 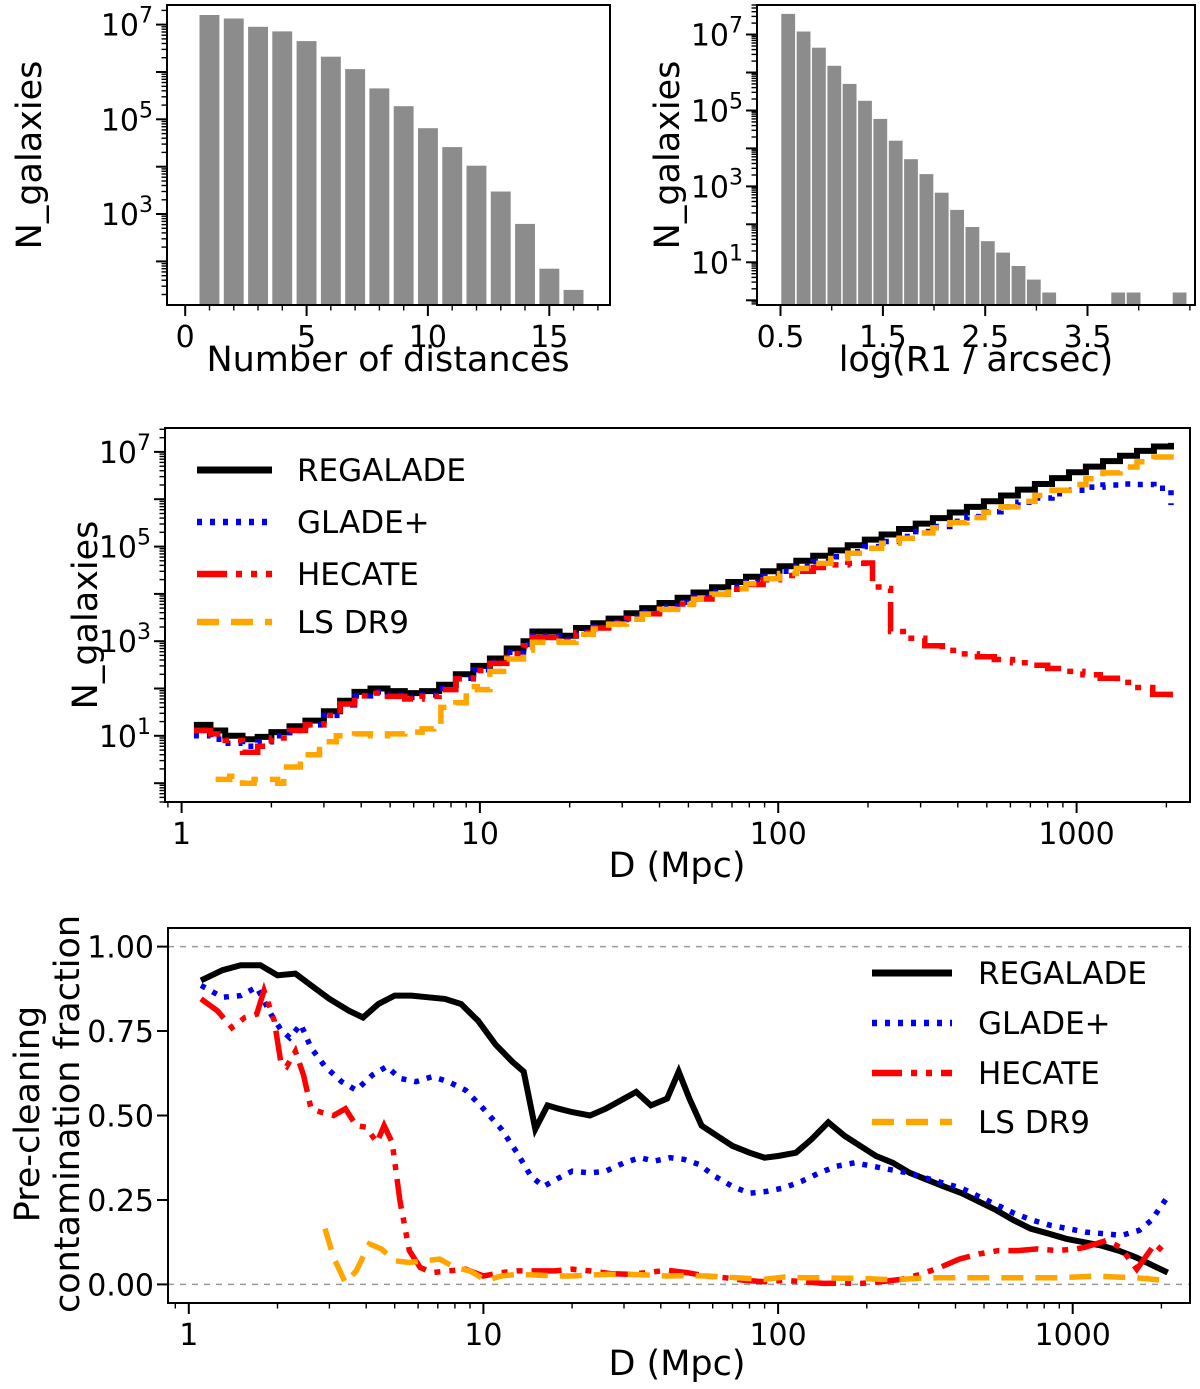 I want to click on hist-log-r1: 0.5 1.5 2.5 3.5 10¹ 10³ 10⁵ 10⁷, so click(x=943, y=180).